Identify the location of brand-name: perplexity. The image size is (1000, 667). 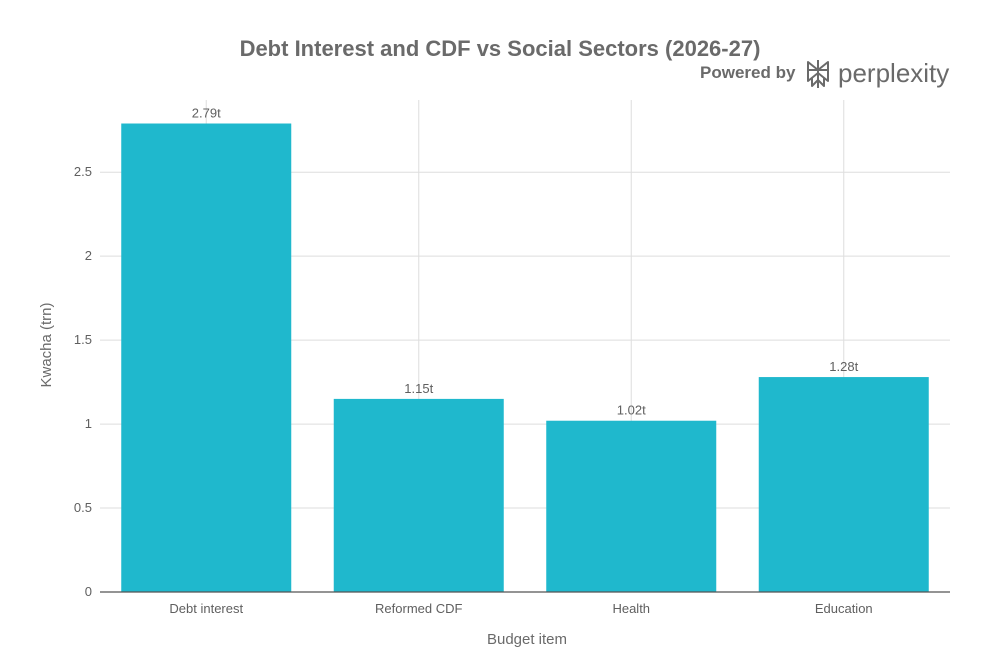
(894, 73).